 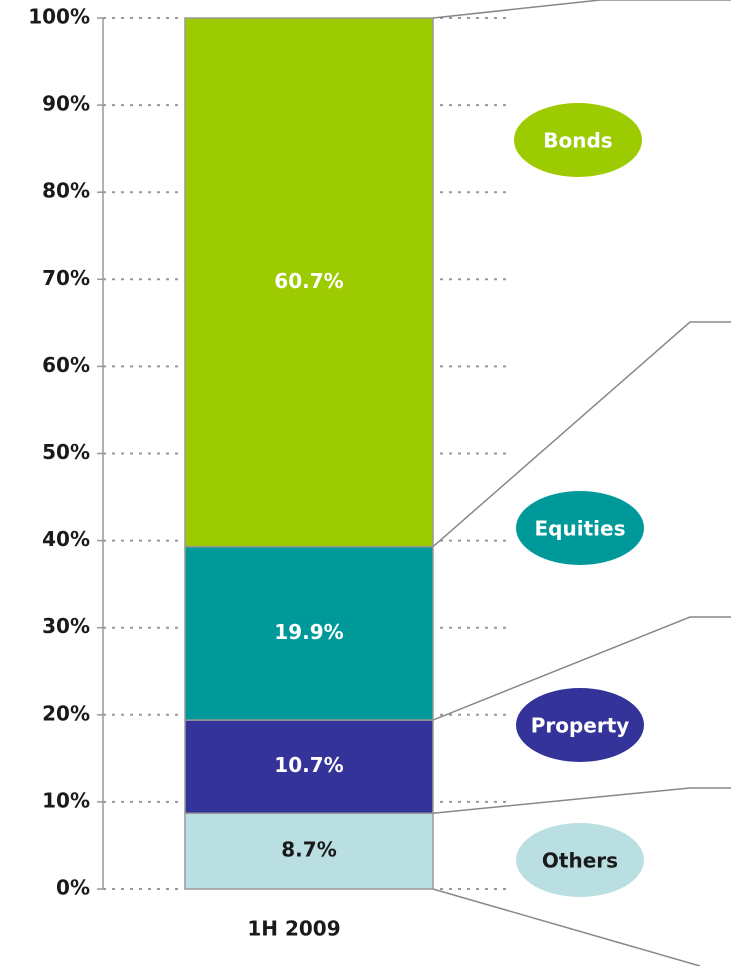 I want to click on data-label: 19.9%, so click(x=308, y=632).